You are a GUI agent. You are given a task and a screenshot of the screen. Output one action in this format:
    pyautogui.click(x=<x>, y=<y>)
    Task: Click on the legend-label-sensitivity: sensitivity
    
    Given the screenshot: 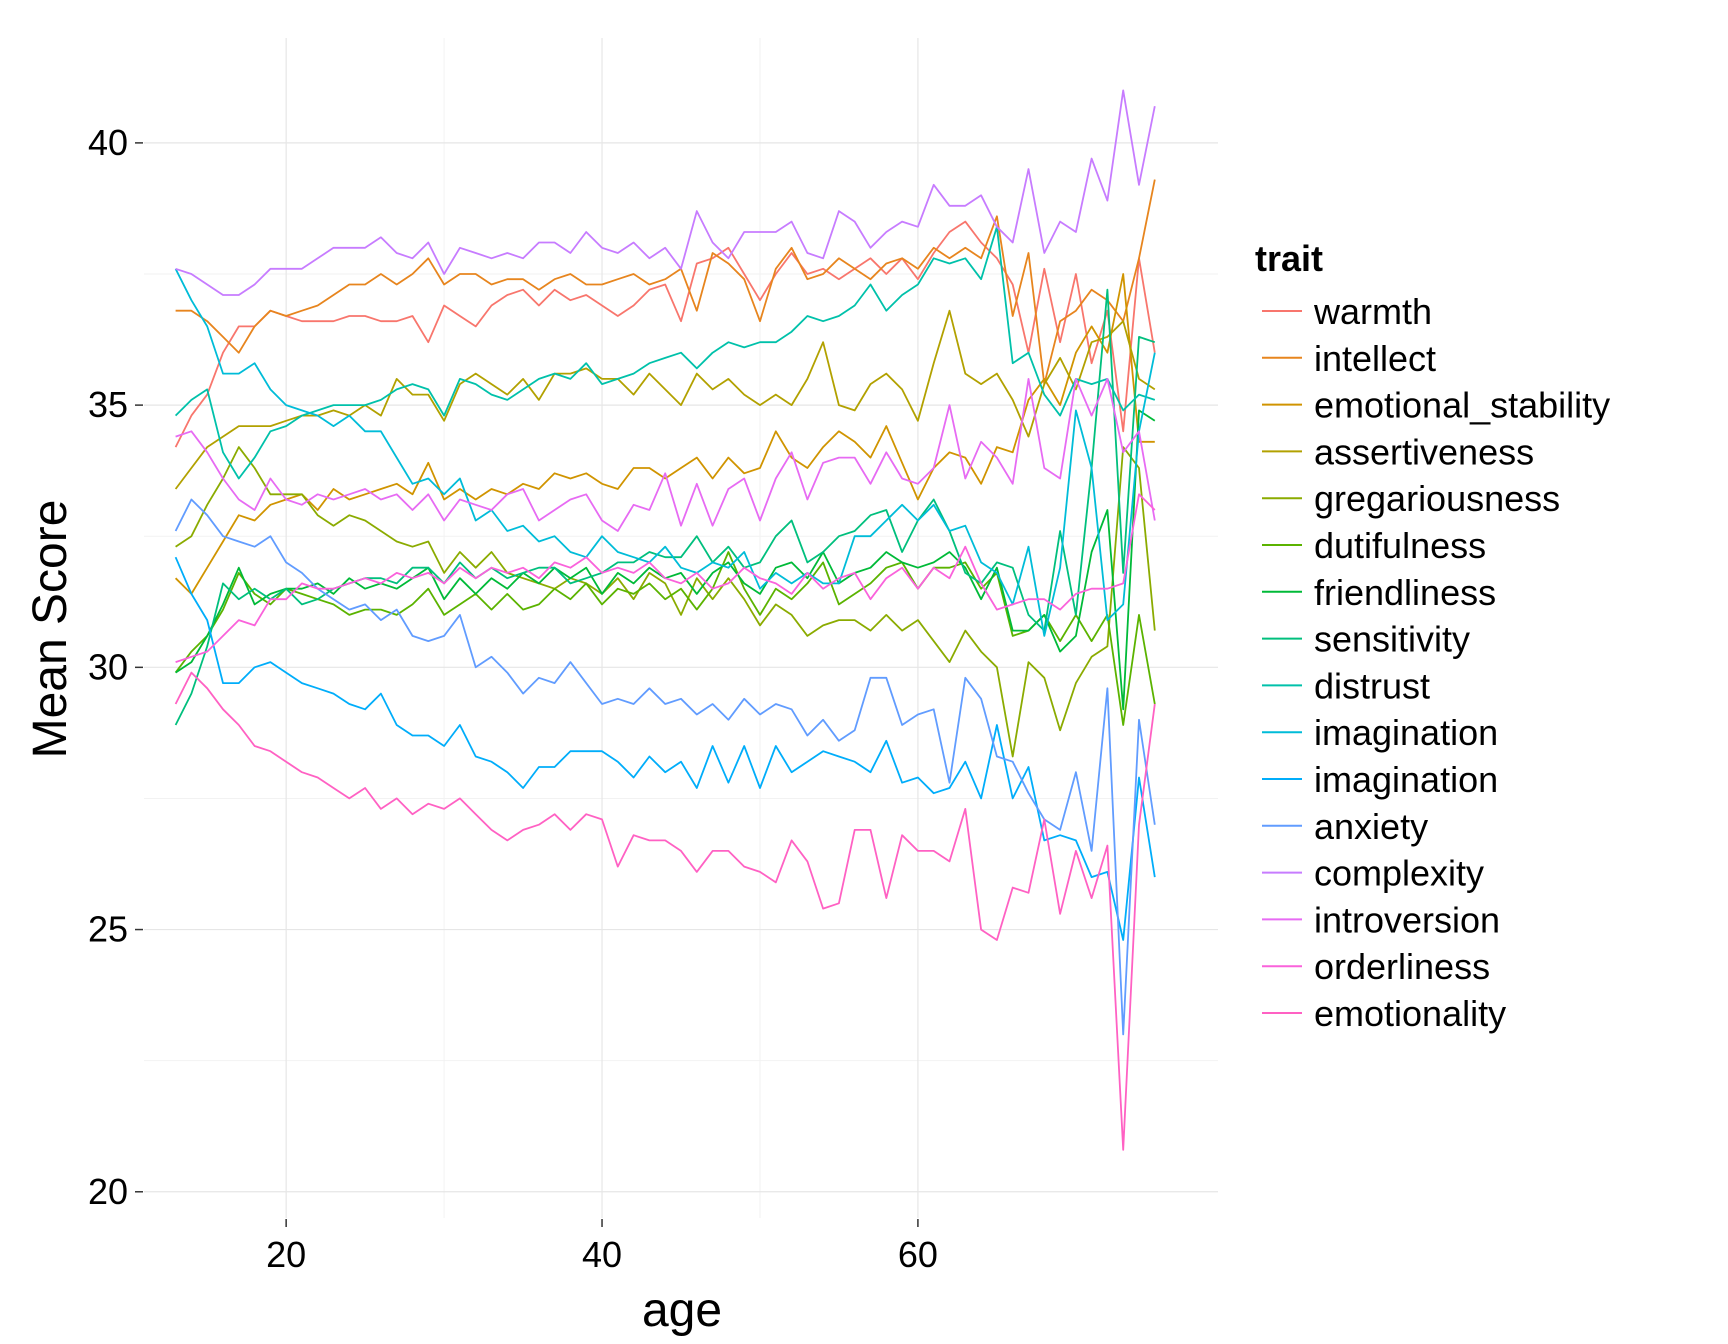 What is the action you would take?
    pyautogui.click(x=1392, y=639)
    